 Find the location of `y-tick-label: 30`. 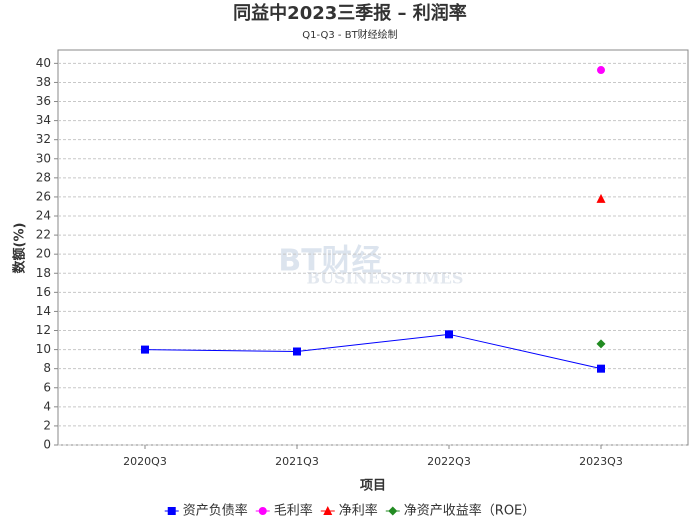

y-tick-label: 30 is located at coordinates (43, 158).